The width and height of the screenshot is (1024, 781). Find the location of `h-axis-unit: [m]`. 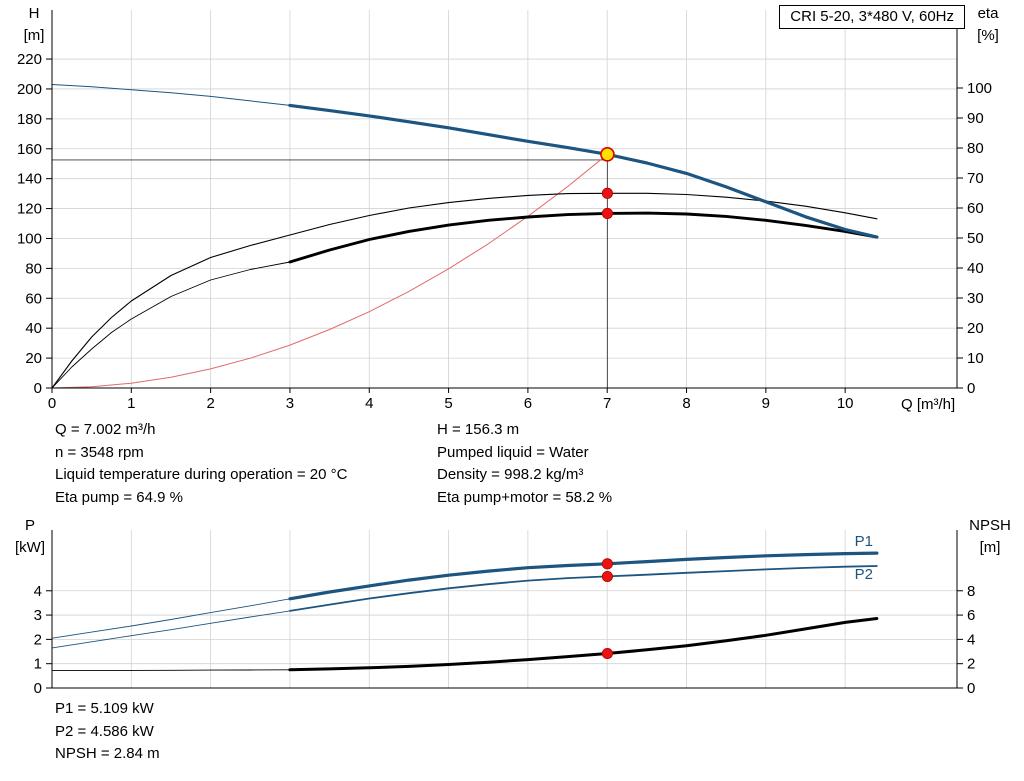

h-axis-unit: [m] is located at coordinates (34, 35).